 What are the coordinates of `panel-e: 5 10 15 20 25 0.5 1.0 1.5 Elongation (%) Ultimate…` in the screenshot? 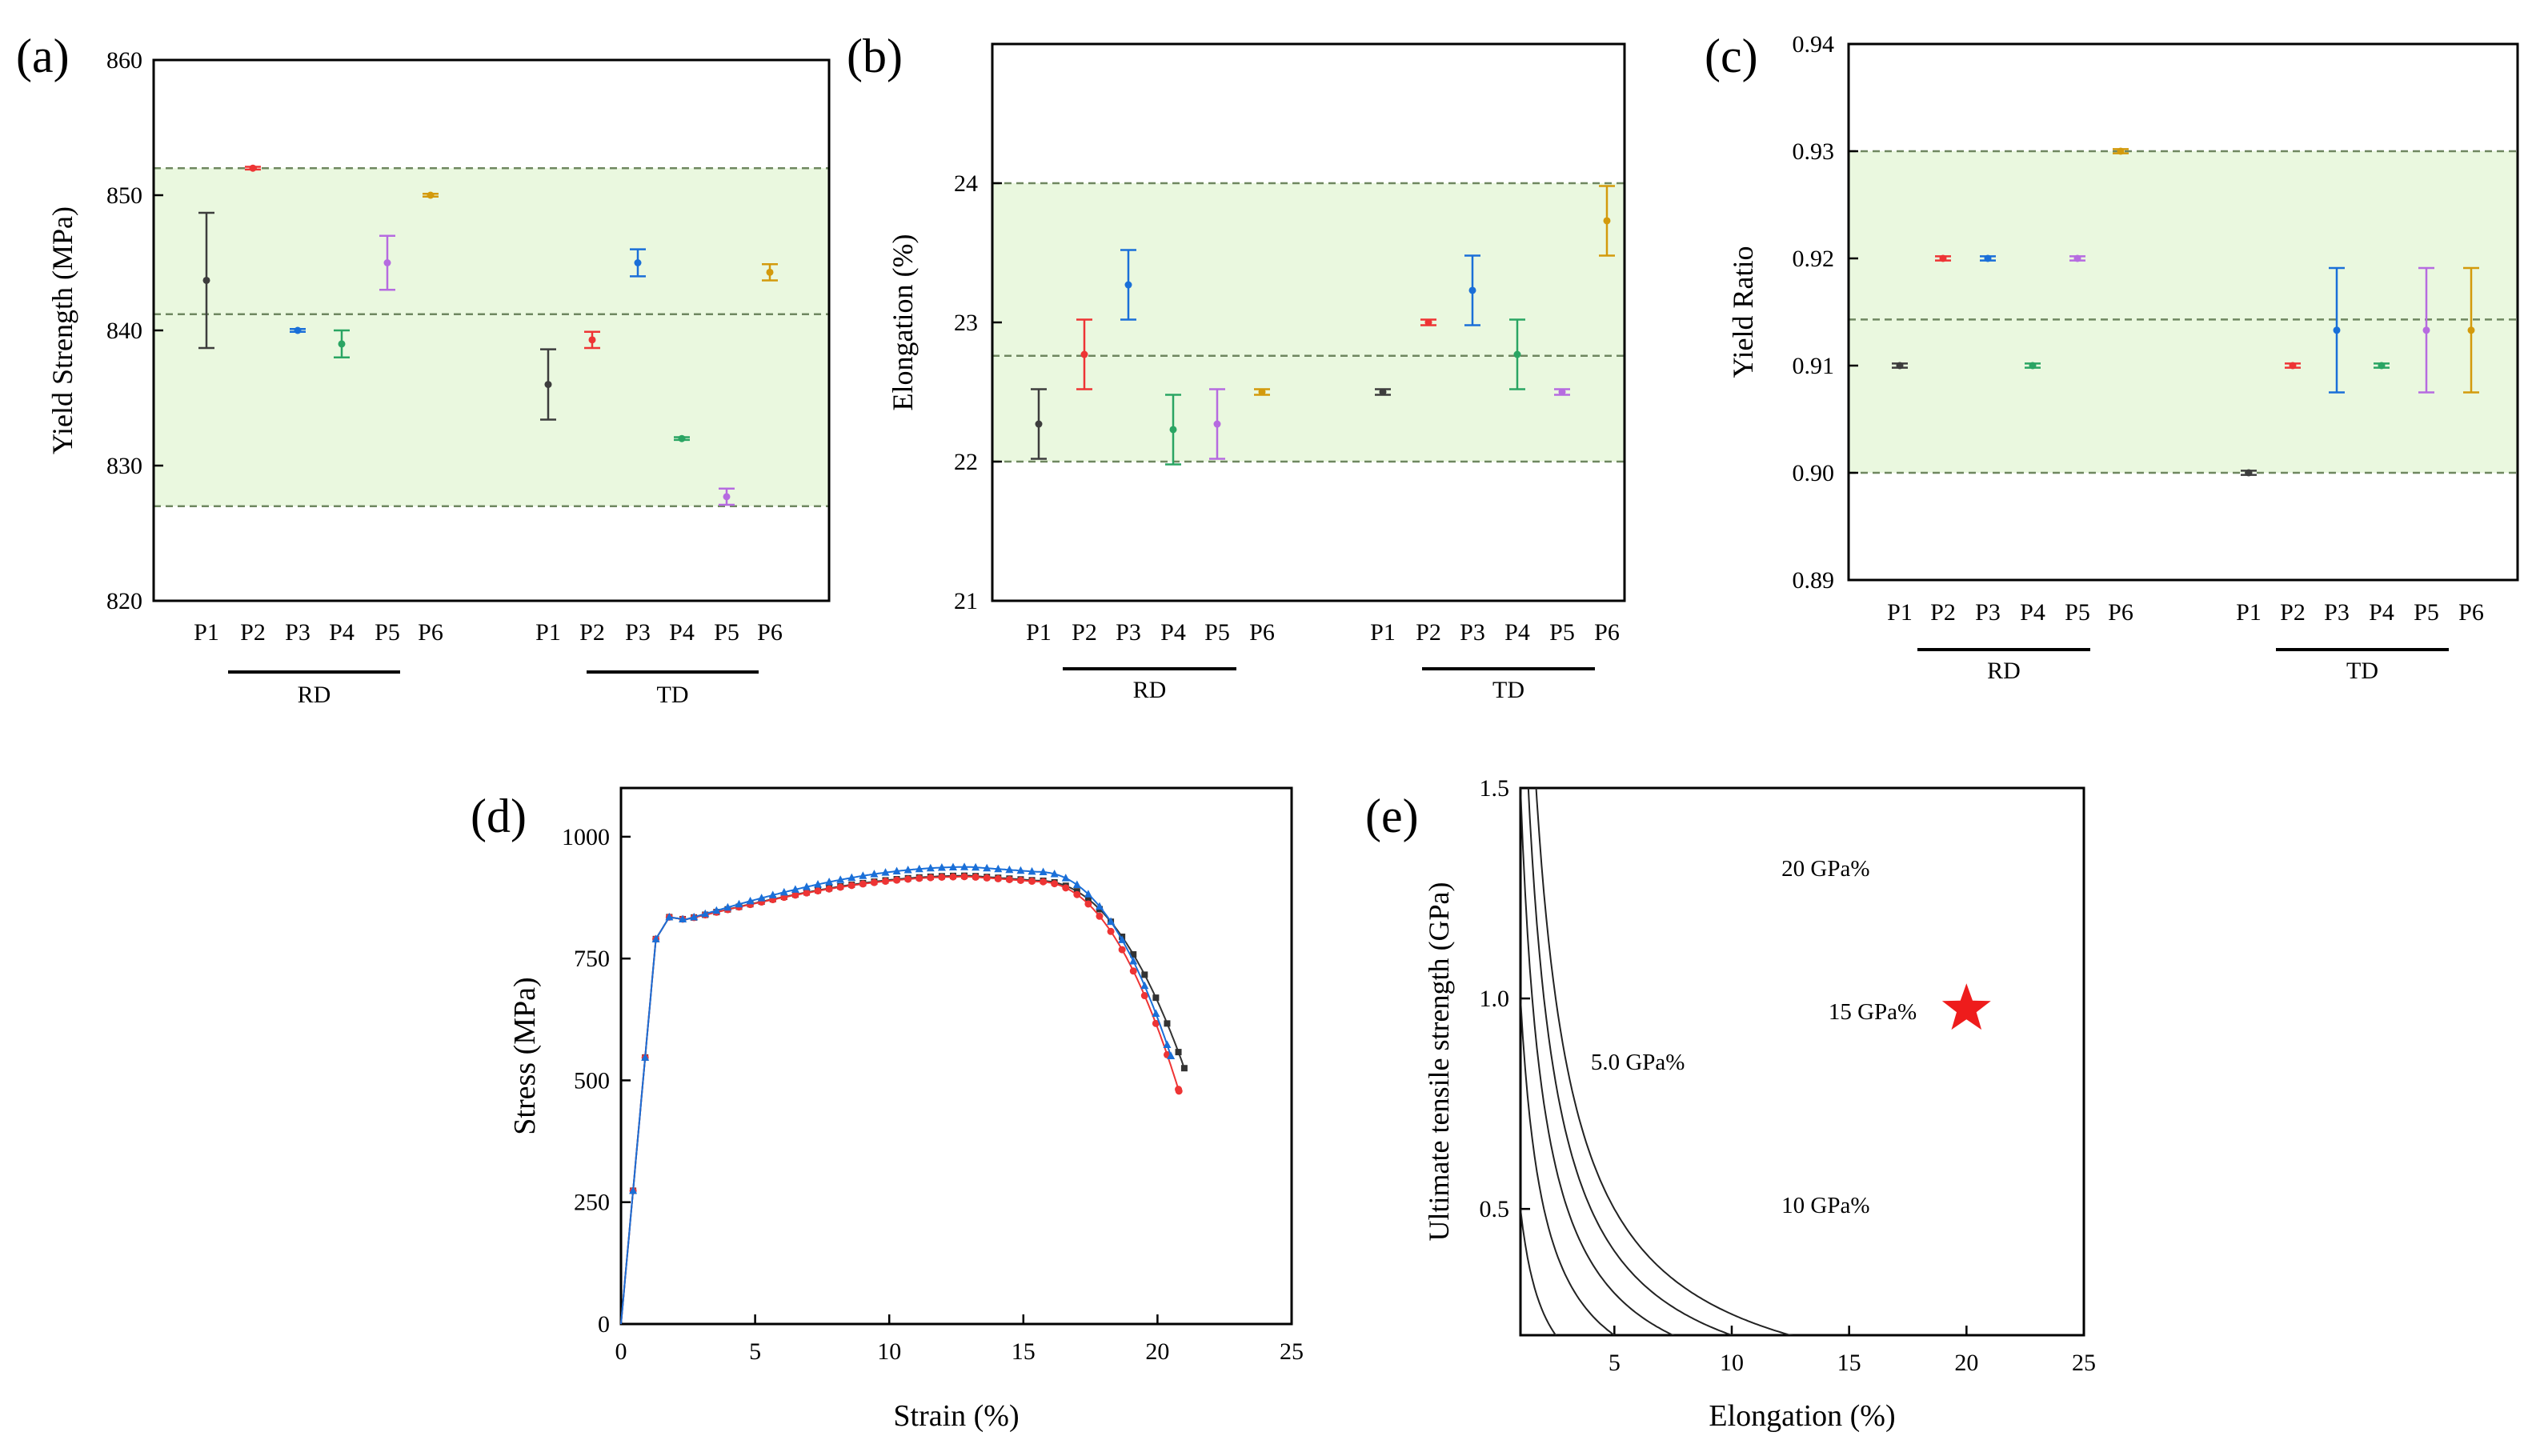 It's located at (1730, 1104).